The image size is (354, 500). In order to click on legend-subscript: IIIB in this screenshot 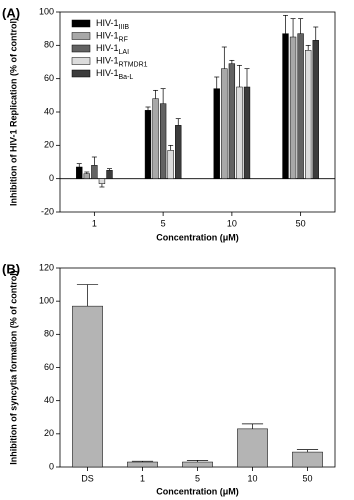, I will do `click(124, 27)`.